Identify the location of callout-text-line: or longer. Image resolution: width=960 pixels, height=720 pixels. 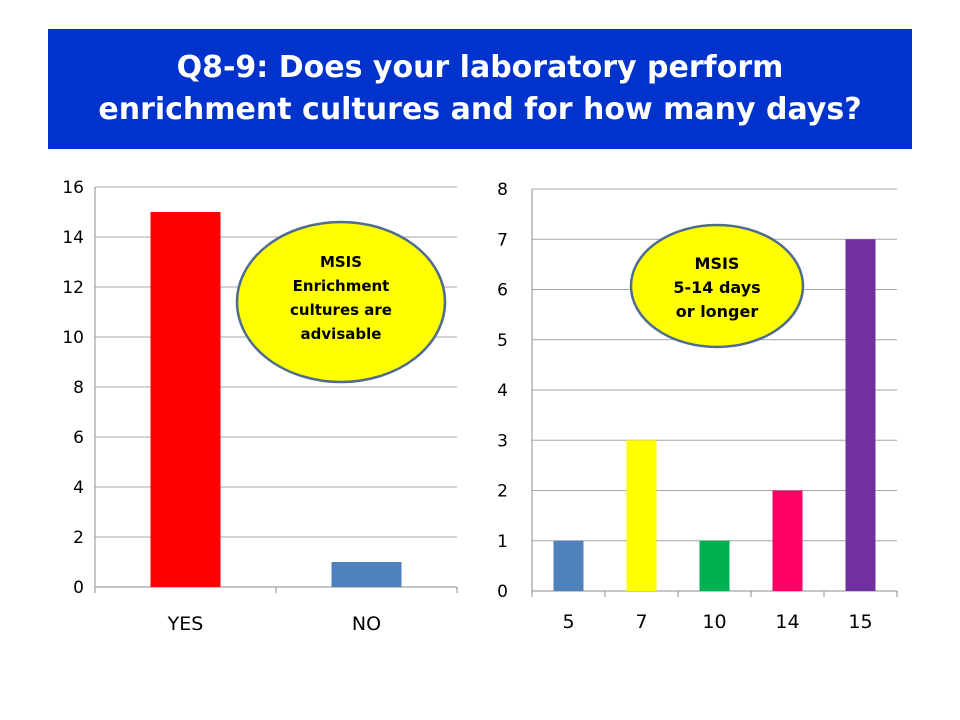
(717, 311).